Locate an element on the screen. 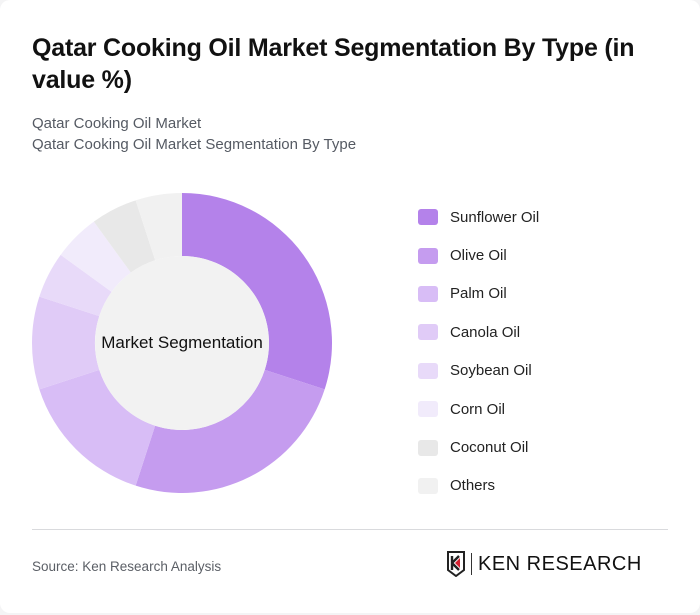 This screenshot has width=700, height=615. legend-label: Soybean Oil is located at coordinates (491, 371).